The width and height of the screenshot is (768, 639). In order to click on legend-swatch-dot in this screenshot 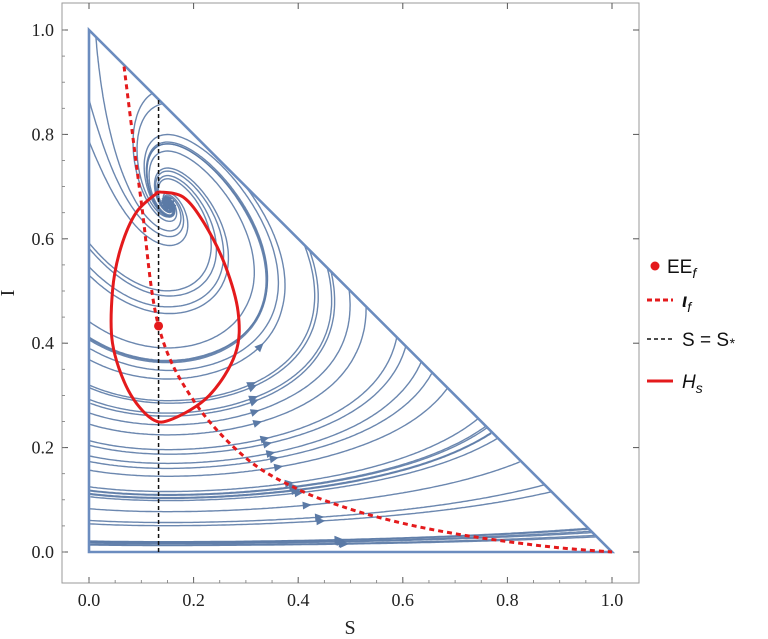, I will do `click(655, 266)`.